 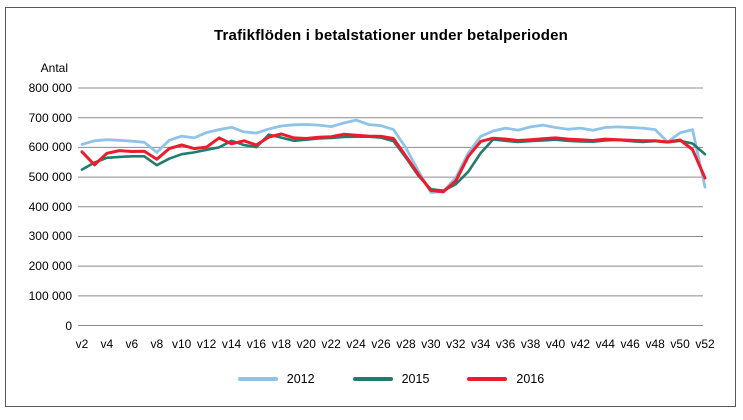 What do you see at coordinates (50, 295) in the screenshot?
I see `y-tick-label: 100 000` at bounding box center [50, 295].